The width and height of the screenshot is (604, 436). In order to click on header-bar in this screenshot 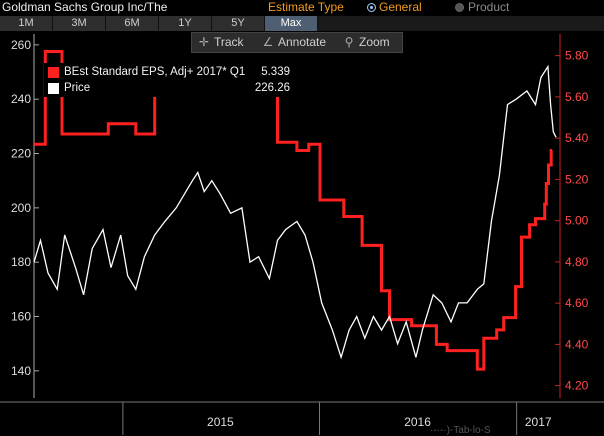, I will do `click(302, 8)`.